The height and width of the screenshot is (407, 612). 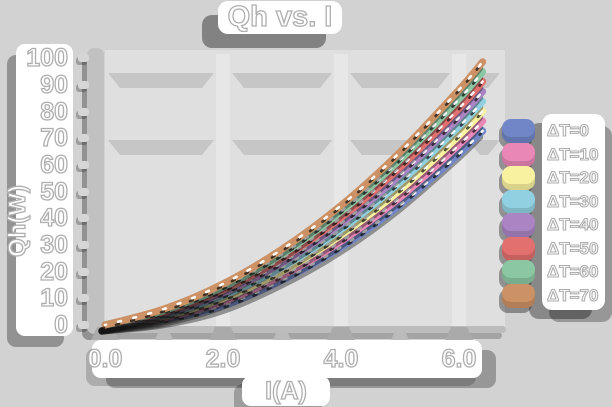 I want to click on x-axis-spine, so click(x=303, y=329).